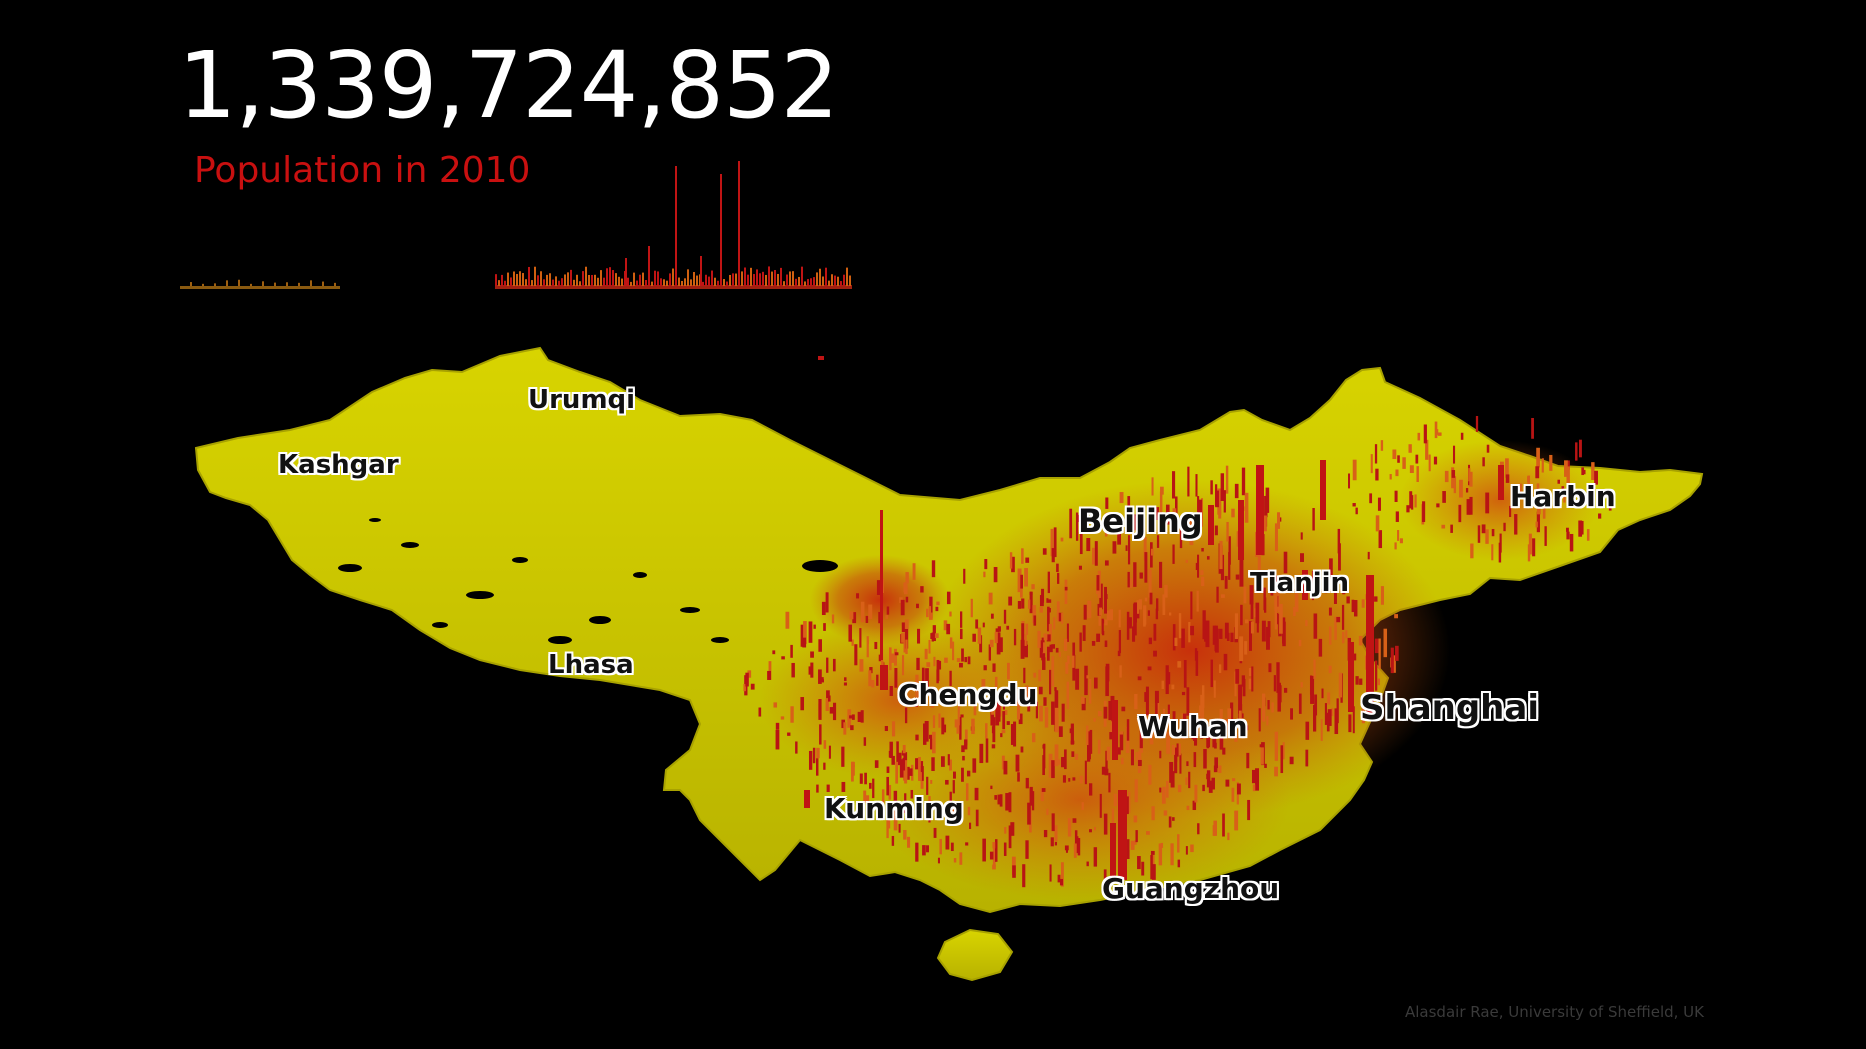 Image resolution: width=1866 pixels, height=1049 pixels. I want to click on city-label-tianjin: Tianjin, so click(1300, 583).